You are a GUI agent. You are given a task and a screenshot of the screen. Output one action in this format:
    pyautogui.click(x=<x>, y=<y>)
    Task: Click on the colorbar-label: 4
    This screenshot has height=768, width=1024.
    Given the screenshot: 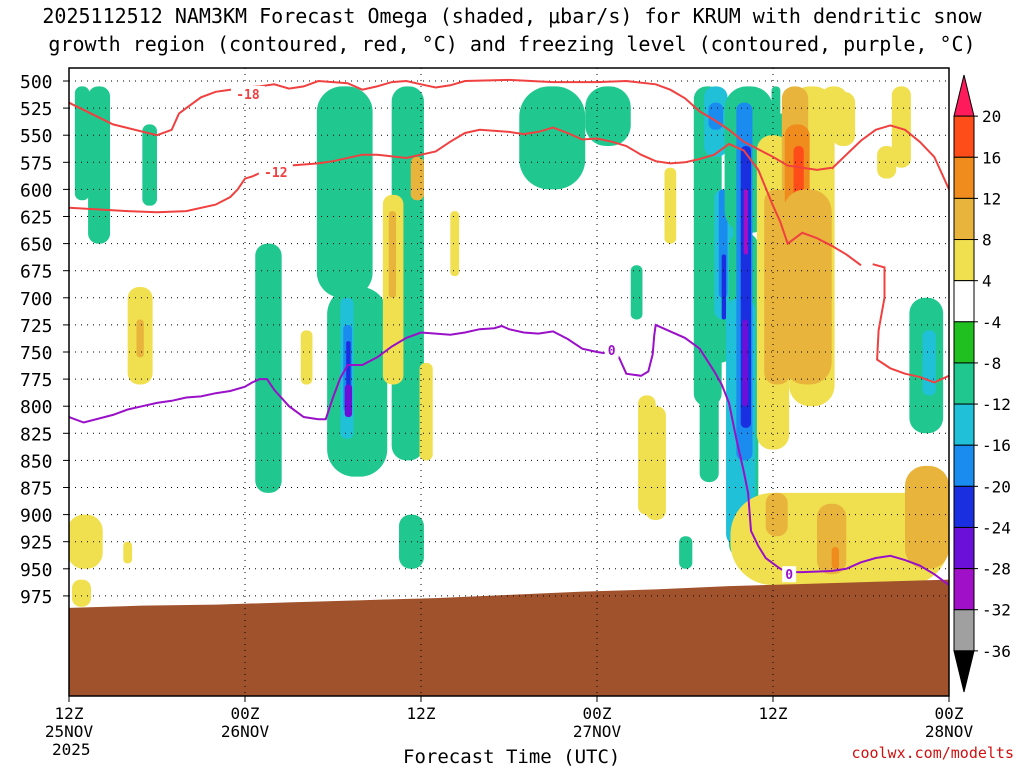 What is the action you would take?
    pyautogui.click(x=987, y=281)
    